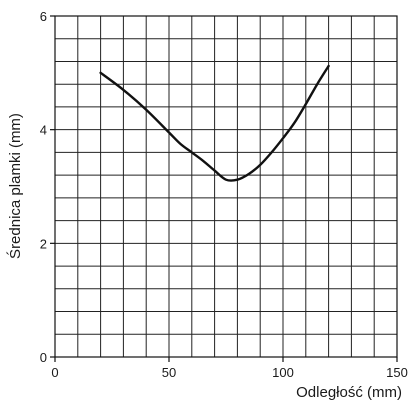 This screenshot has width=411, height=403. I want to click on x-tick-label: 50, so click(169, 372).